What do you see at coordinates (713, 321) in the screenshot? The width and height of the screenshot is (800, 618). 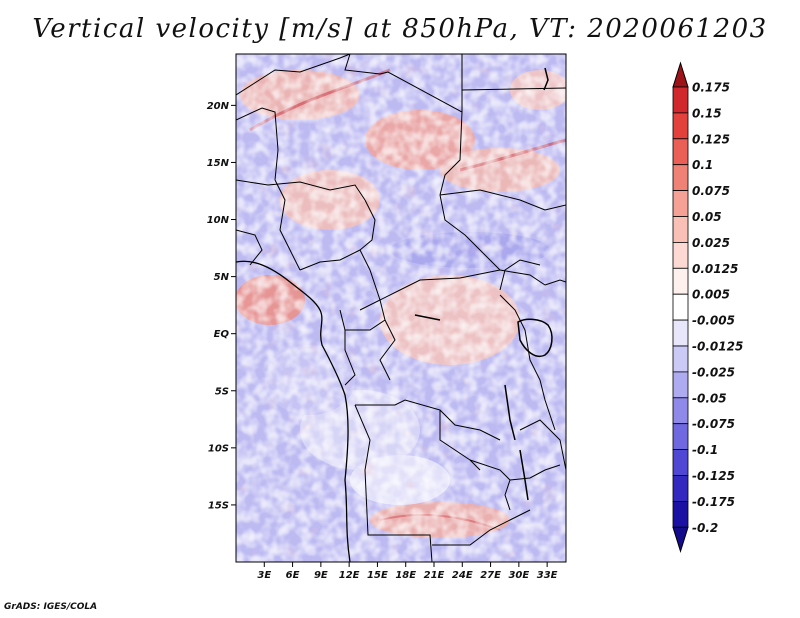 I see `colorbar-label: -0.005` at bounding box center [713, 321].